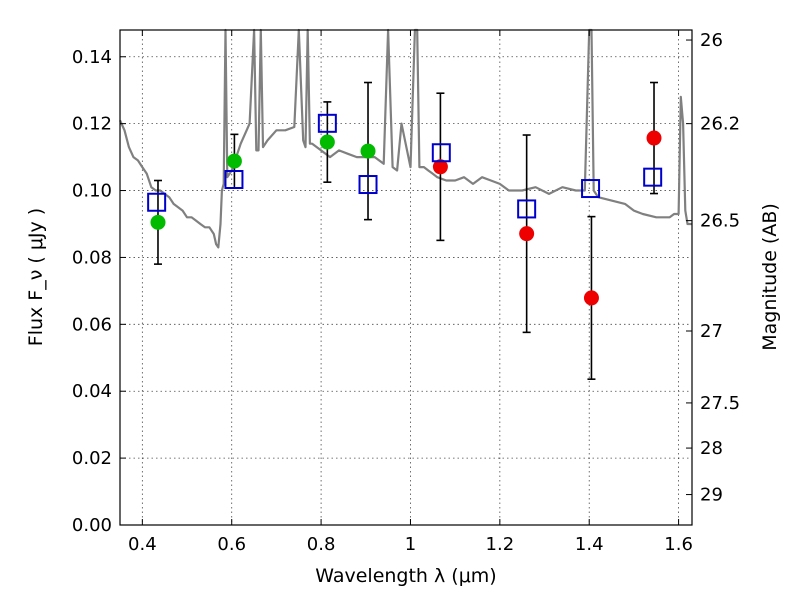 This screenshot has height=600, width=800. Describe the element at coordinates (711, 40) in the screenshot. I see `mag-tick-label: 26` at that location.